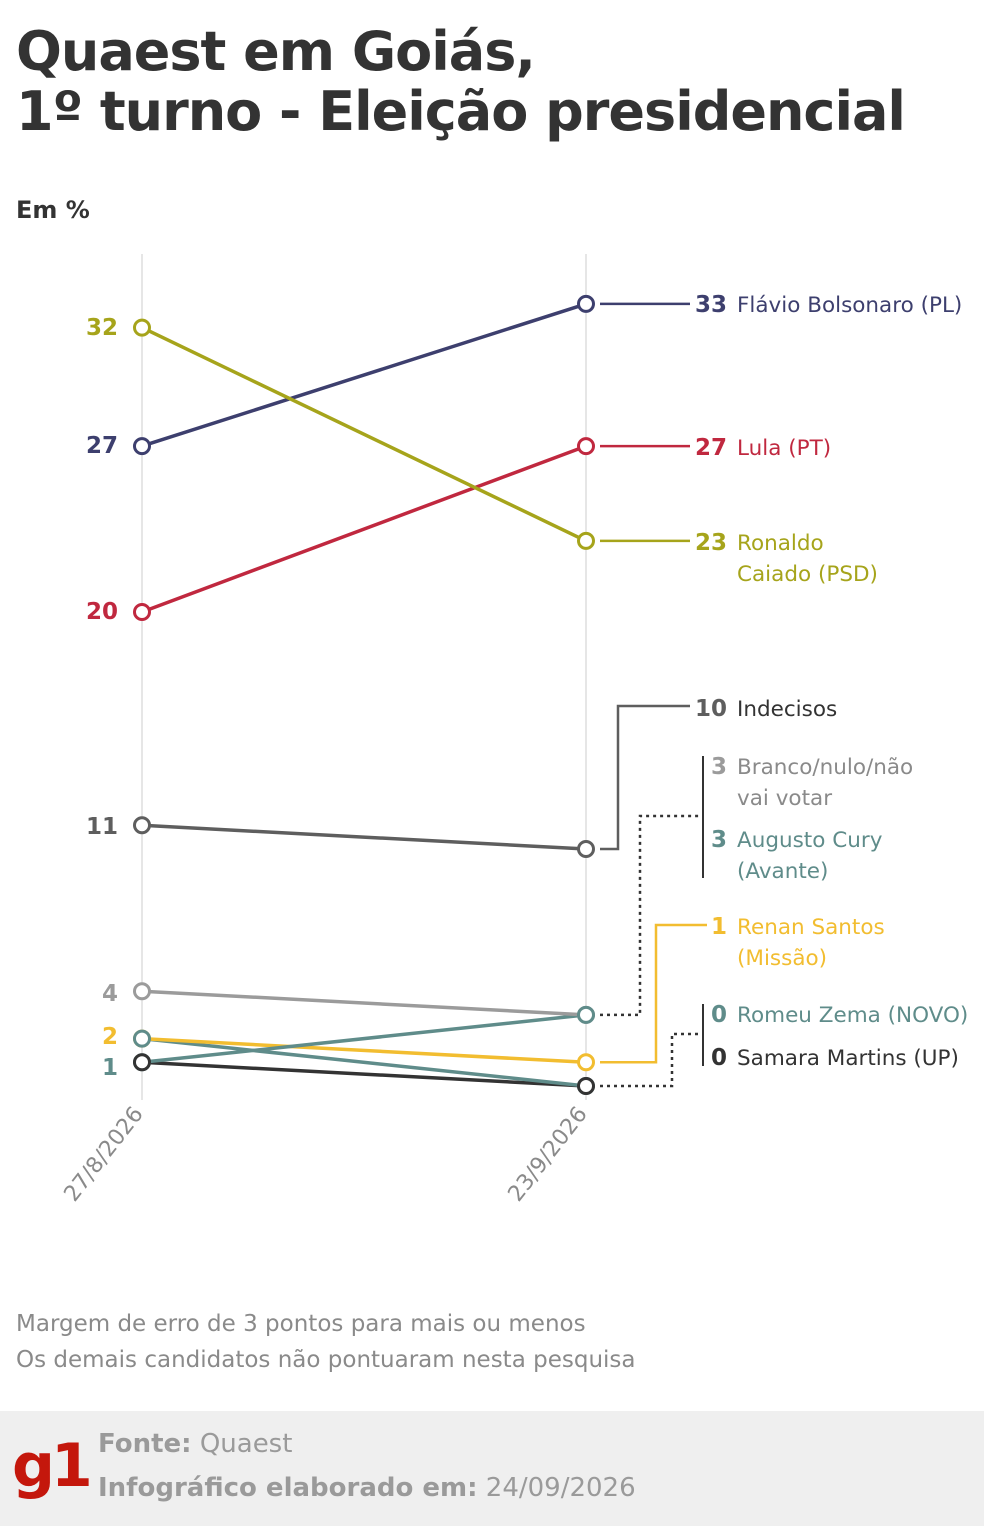 The height and width of the screenshot is (1526, 984). Describe the element at coordinates (110, 1037) in the screenshot. I see `start-value-label: 2` at that location.